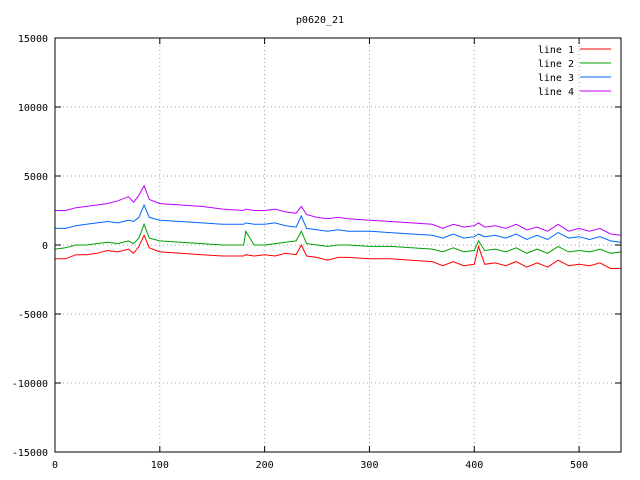  I want to click on x-tick-label: 0, so click(55, 465).